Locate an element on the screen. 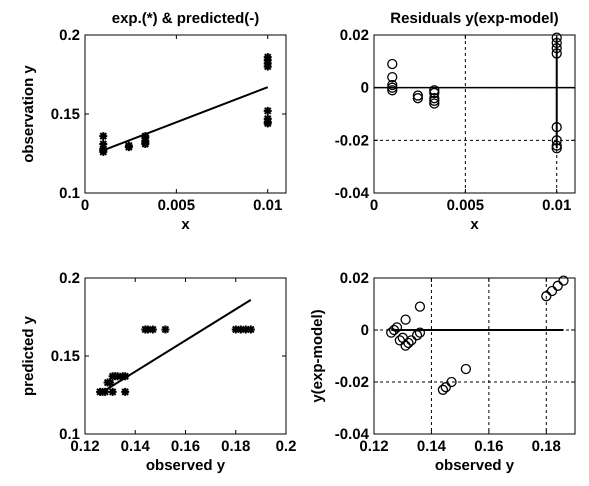 This screenshot has height=486, width=589. chart-title: Residuals y(exp-model) is located at coordinates (474, 18).